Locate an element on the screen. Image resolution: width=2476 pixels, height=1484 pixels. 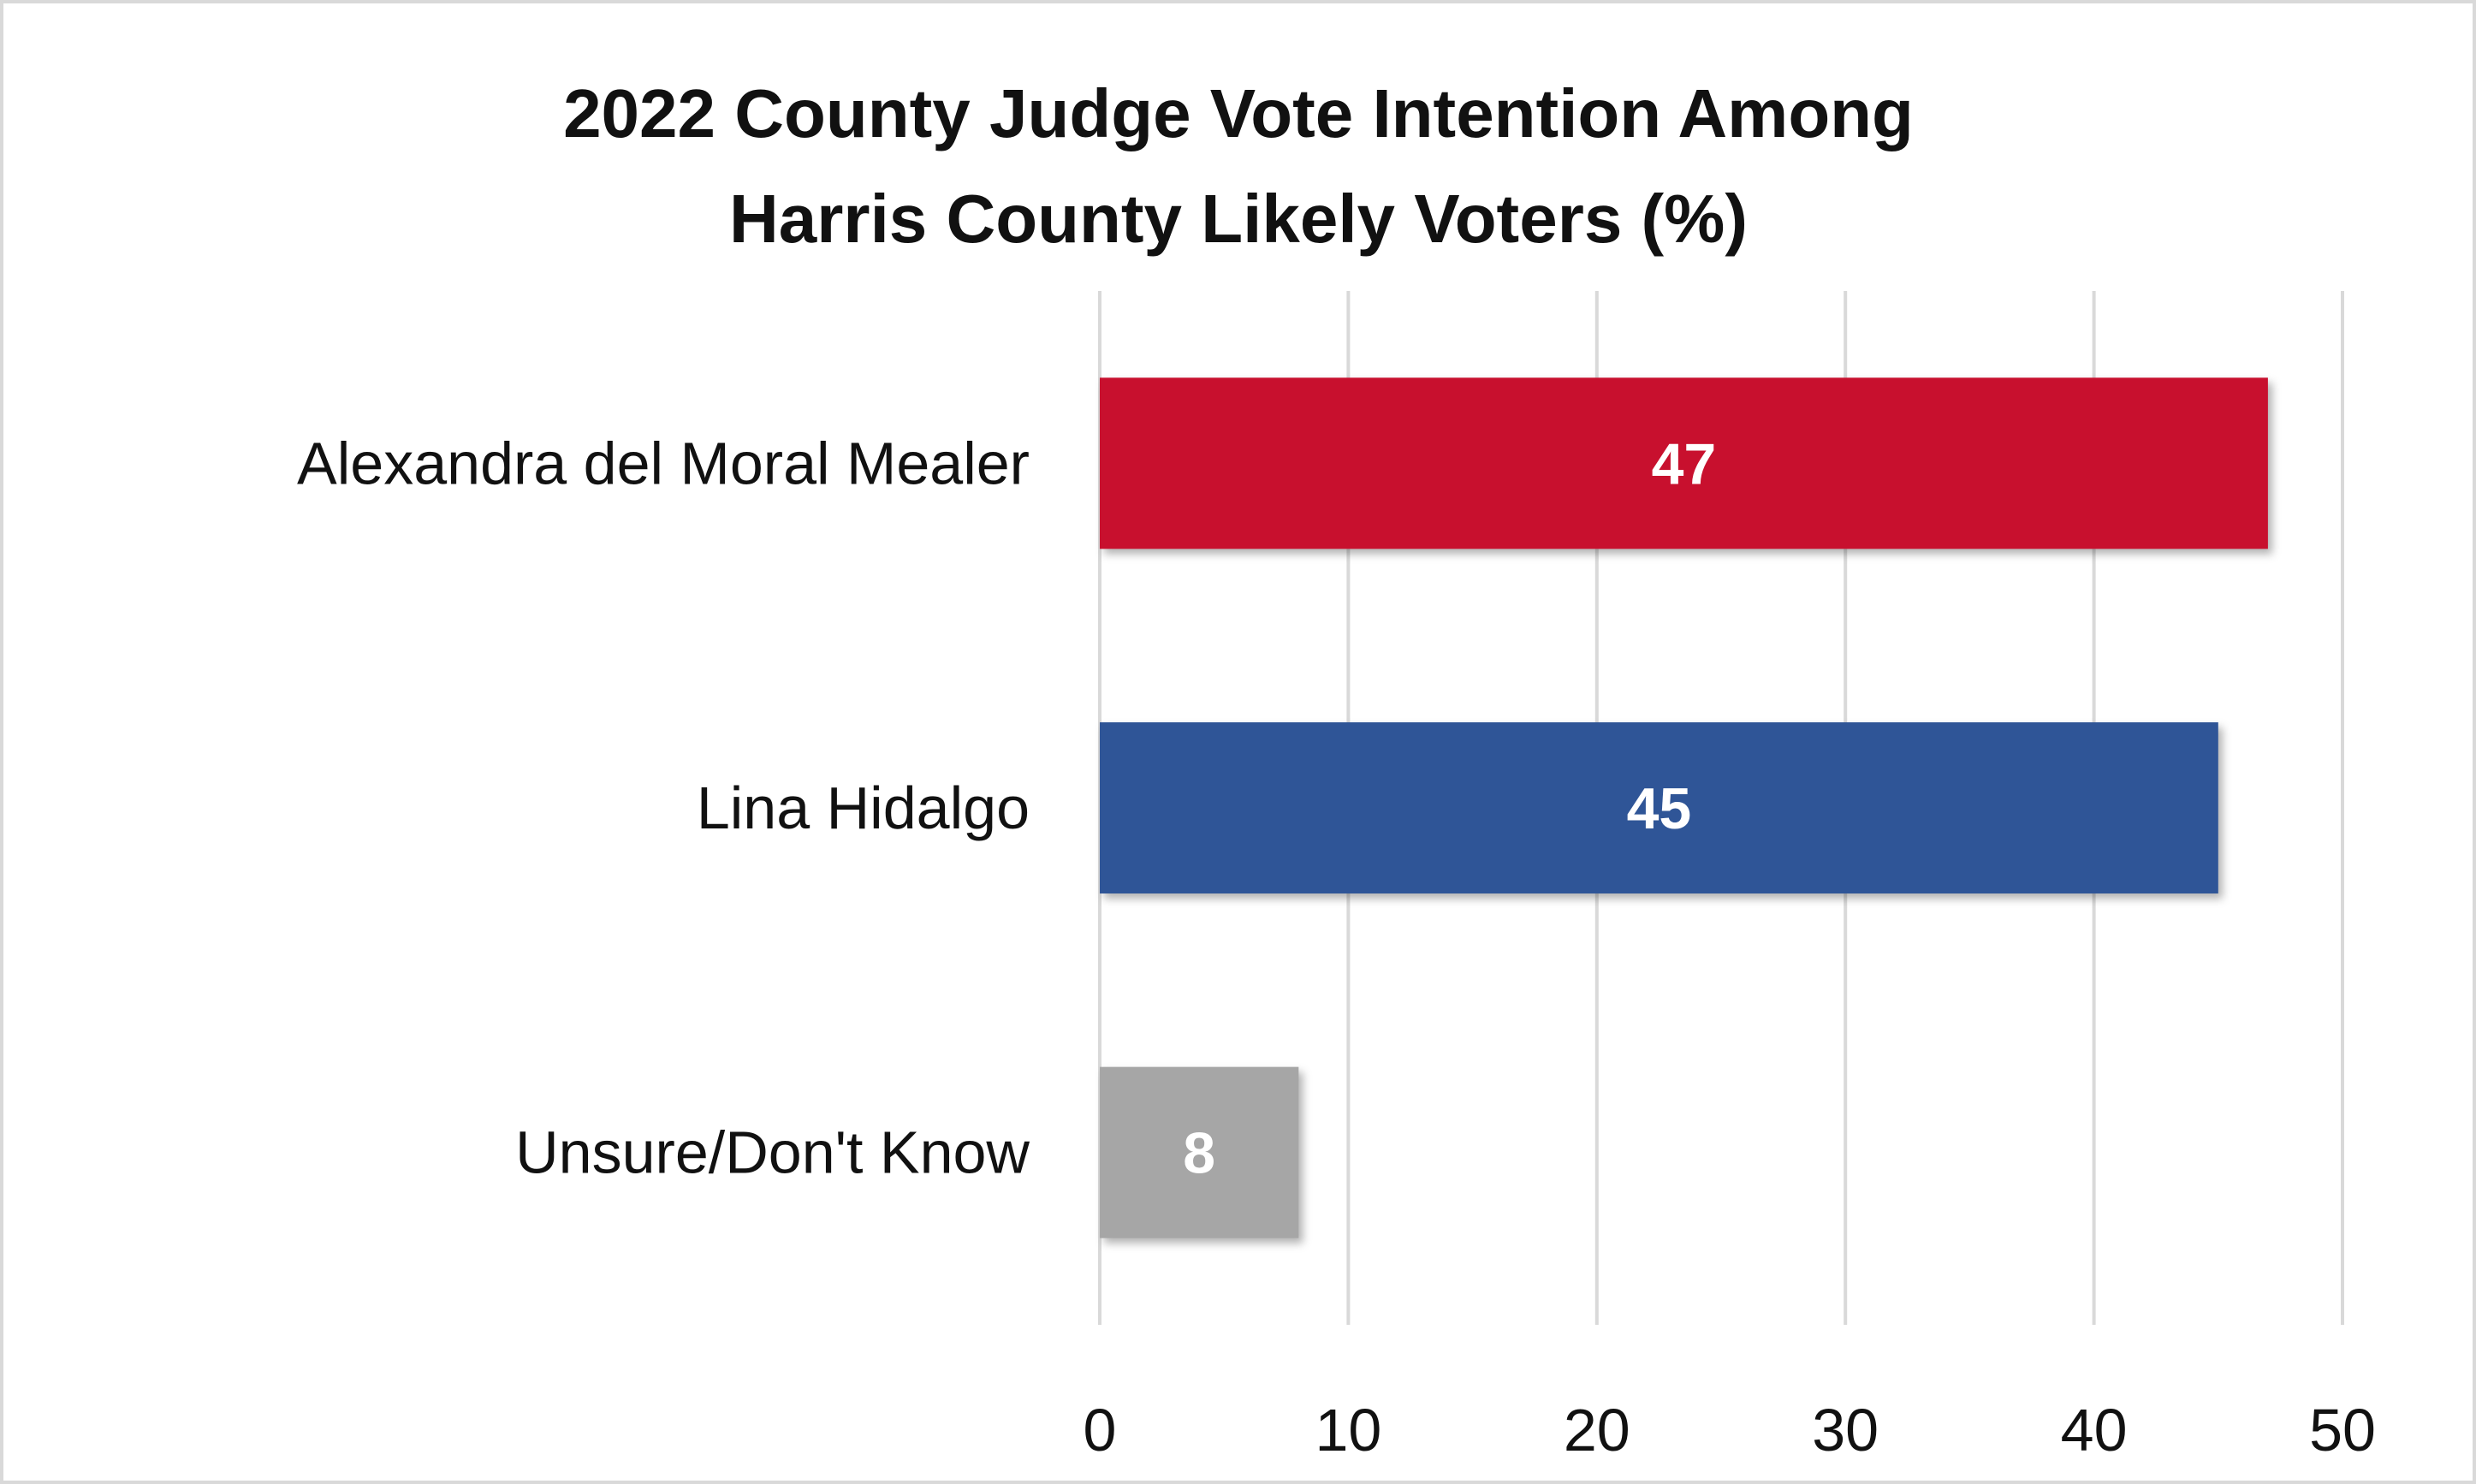
data-label-1: 45 is located at coordinates (1659, 809).